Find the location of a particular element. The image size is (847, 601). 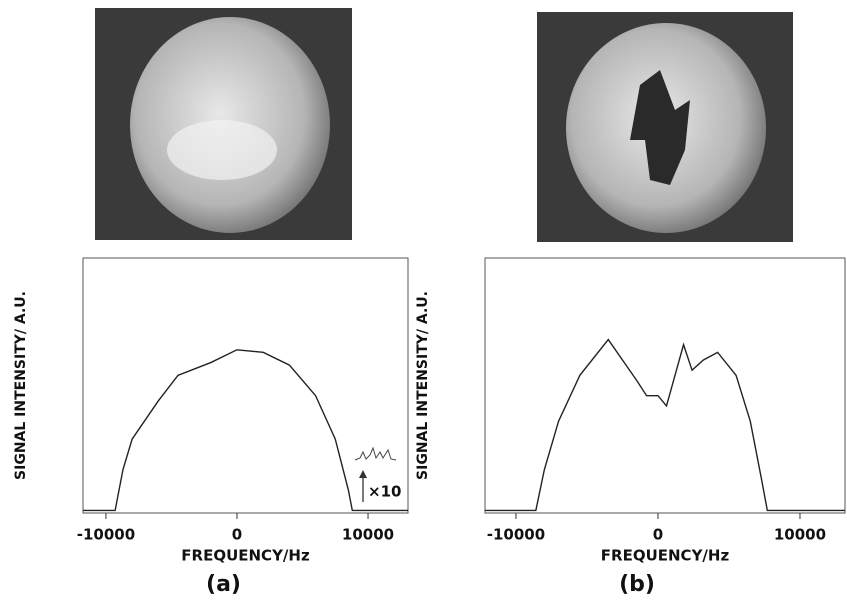

annotation-arrowhead is located at coordinates (363, 474).